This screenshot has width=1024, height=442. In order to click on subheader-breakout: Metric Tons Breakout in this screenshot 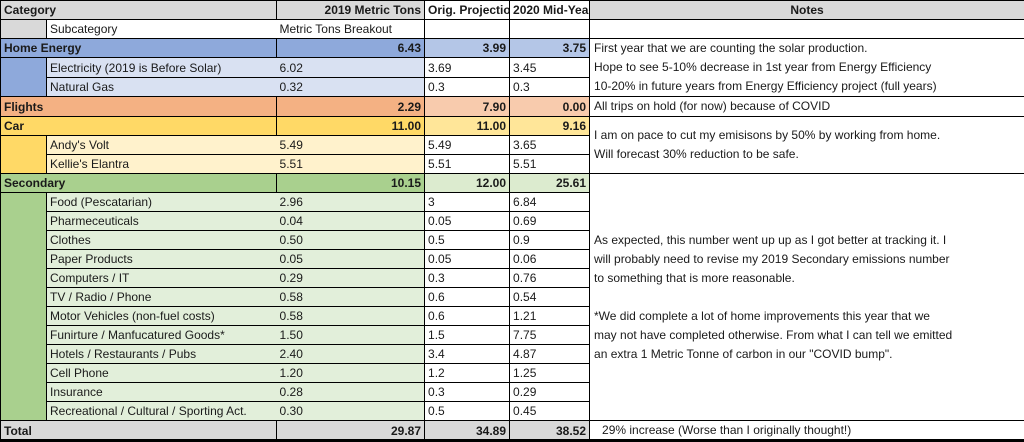, I will do `click(351, 29)`.